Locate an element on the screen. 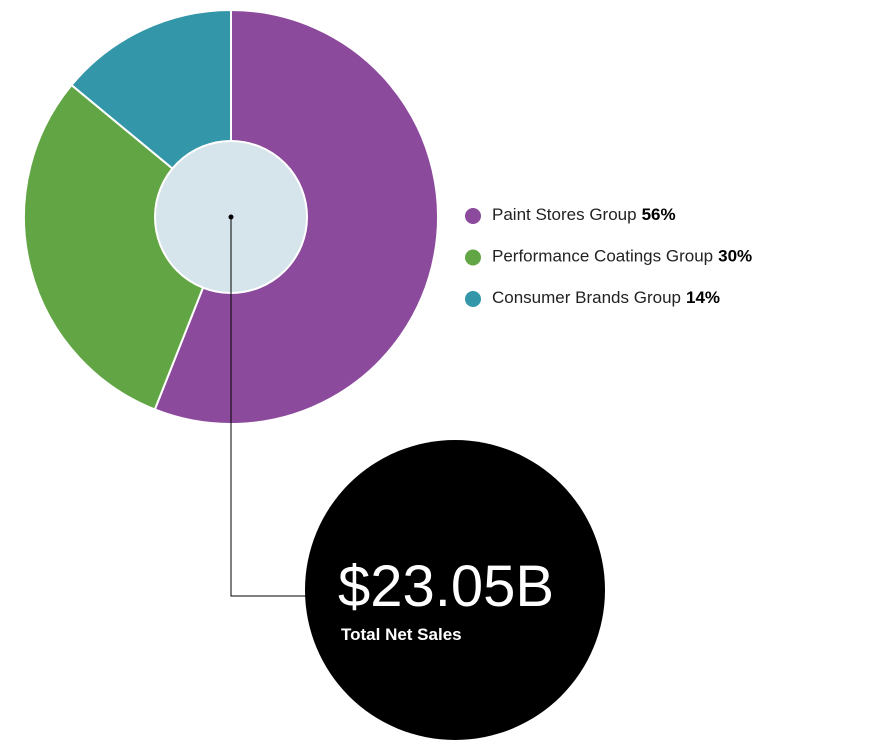 This screenshot has width=879, height=740. legend-label: Consumer Brands Group is located at coordinates (586, 297).